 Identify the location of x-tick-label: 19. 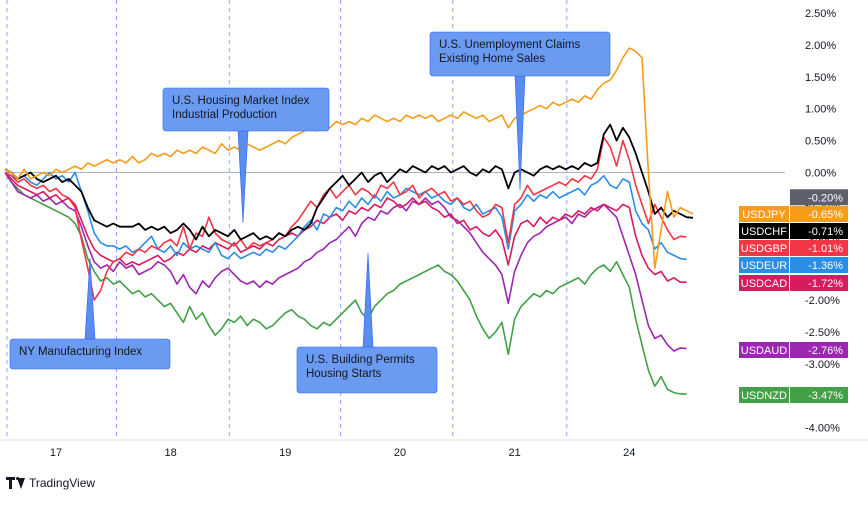
(285, 453).